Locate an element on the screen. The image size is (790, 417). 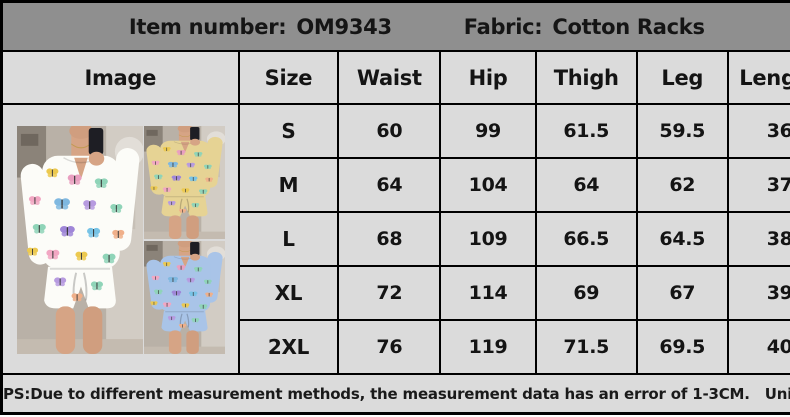
waist-2xl: 76 is located at coordinates (389, 347).